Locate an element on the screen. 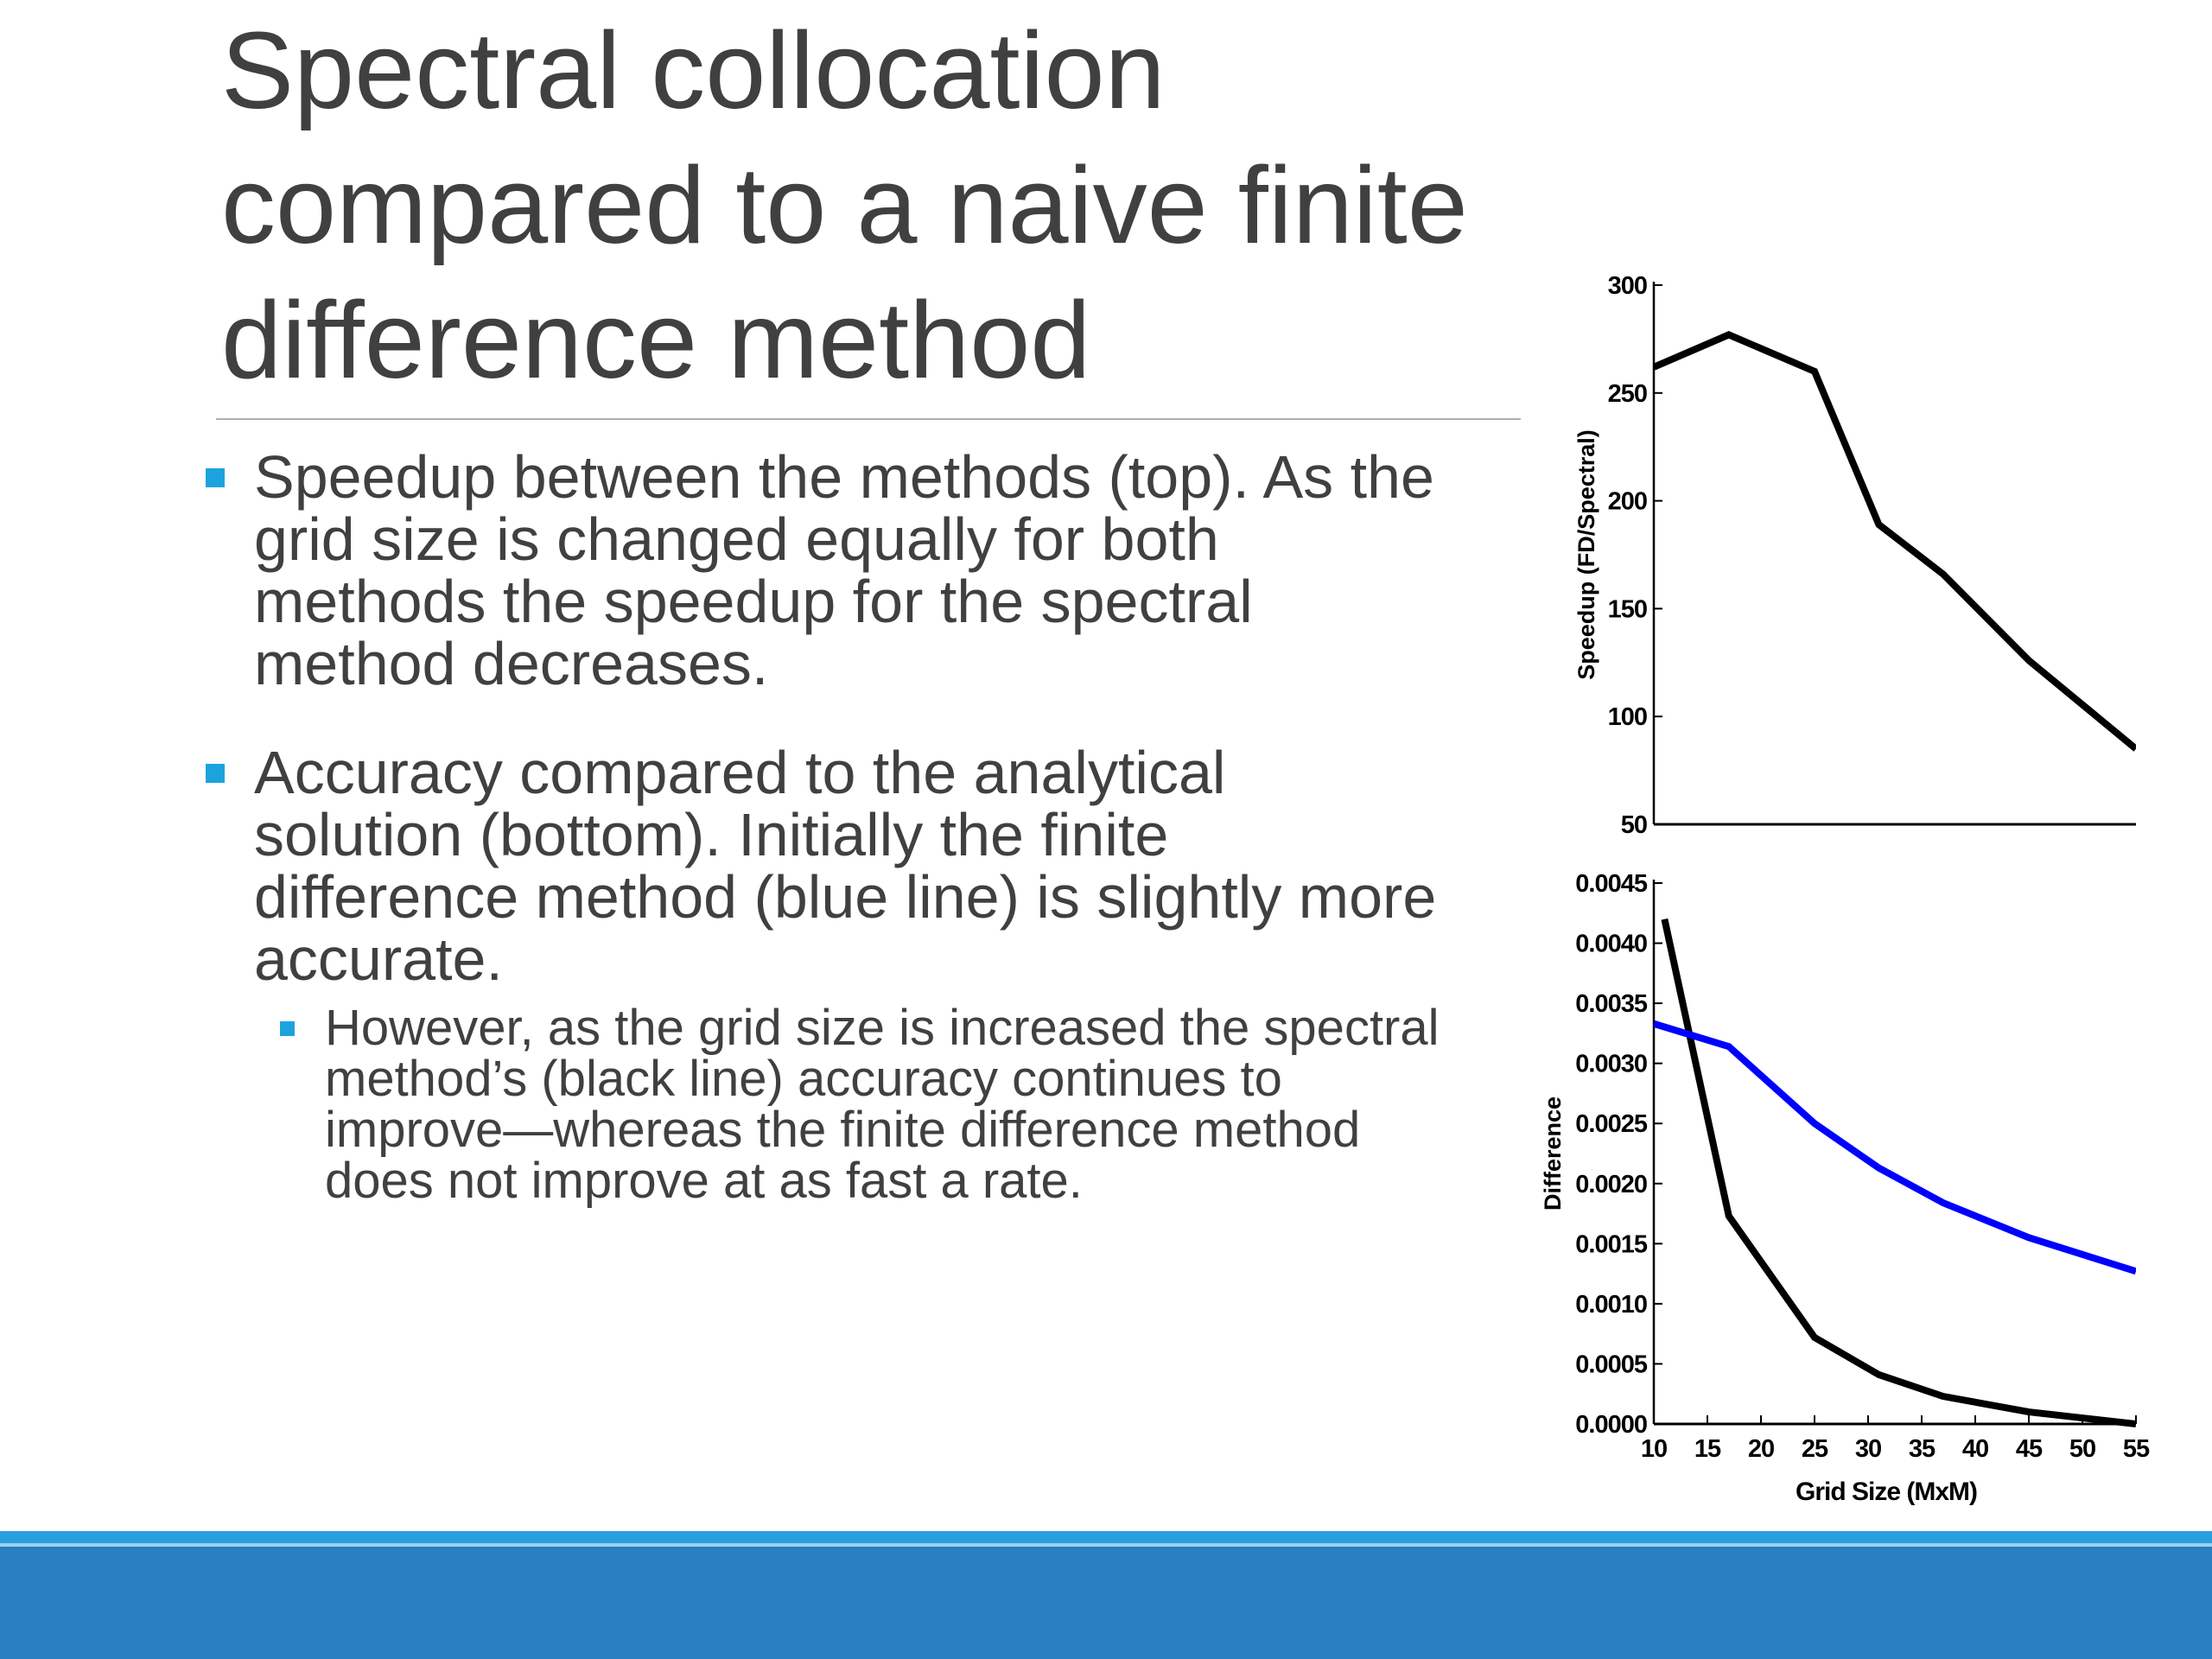 The height and width of the screenshot is (1659, 2212). y-axis-label: Speedup (FD/Spectral) is located at coordinates (1586, 554).